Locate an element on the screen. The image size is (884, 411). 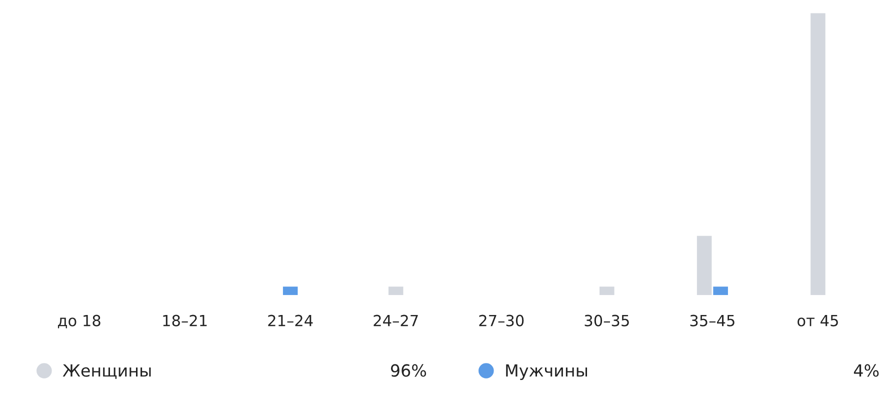
x-tick-label: 27–30 is located at coordinates (501, 320).